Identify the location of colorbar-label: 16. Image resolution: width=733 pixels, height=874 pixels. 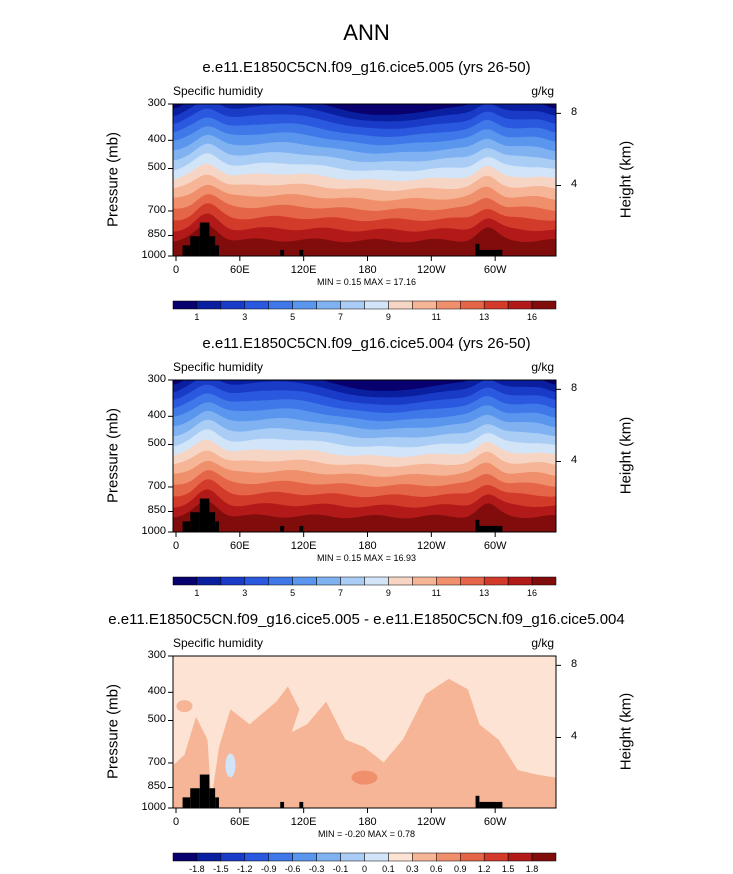
(532, 593).